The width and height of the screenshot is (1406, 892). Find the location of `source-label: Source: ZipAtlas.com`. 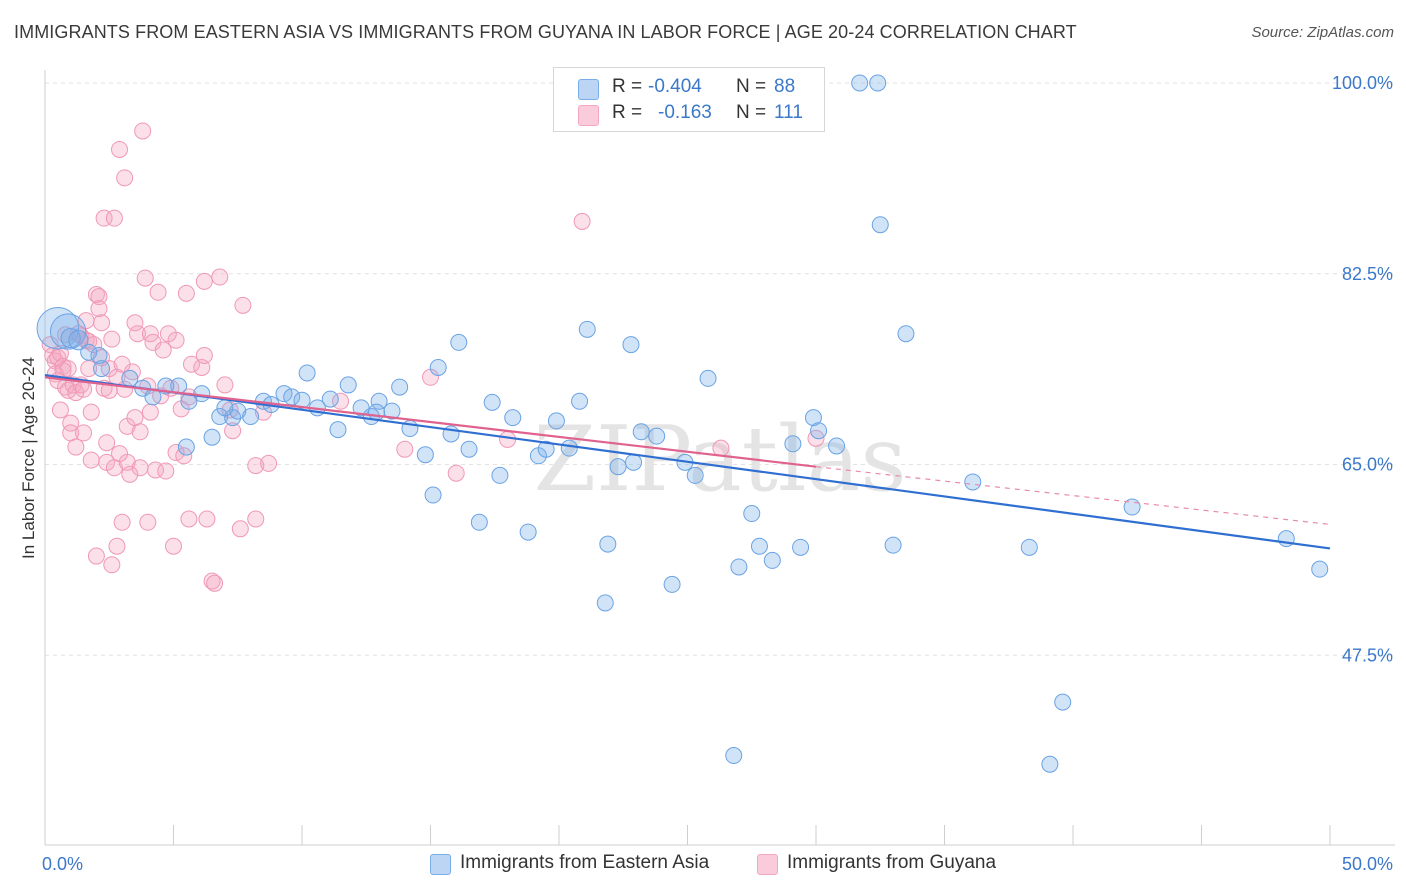

source-label: Source: ZipAtlas.com is located at coordinates (1322, 32).